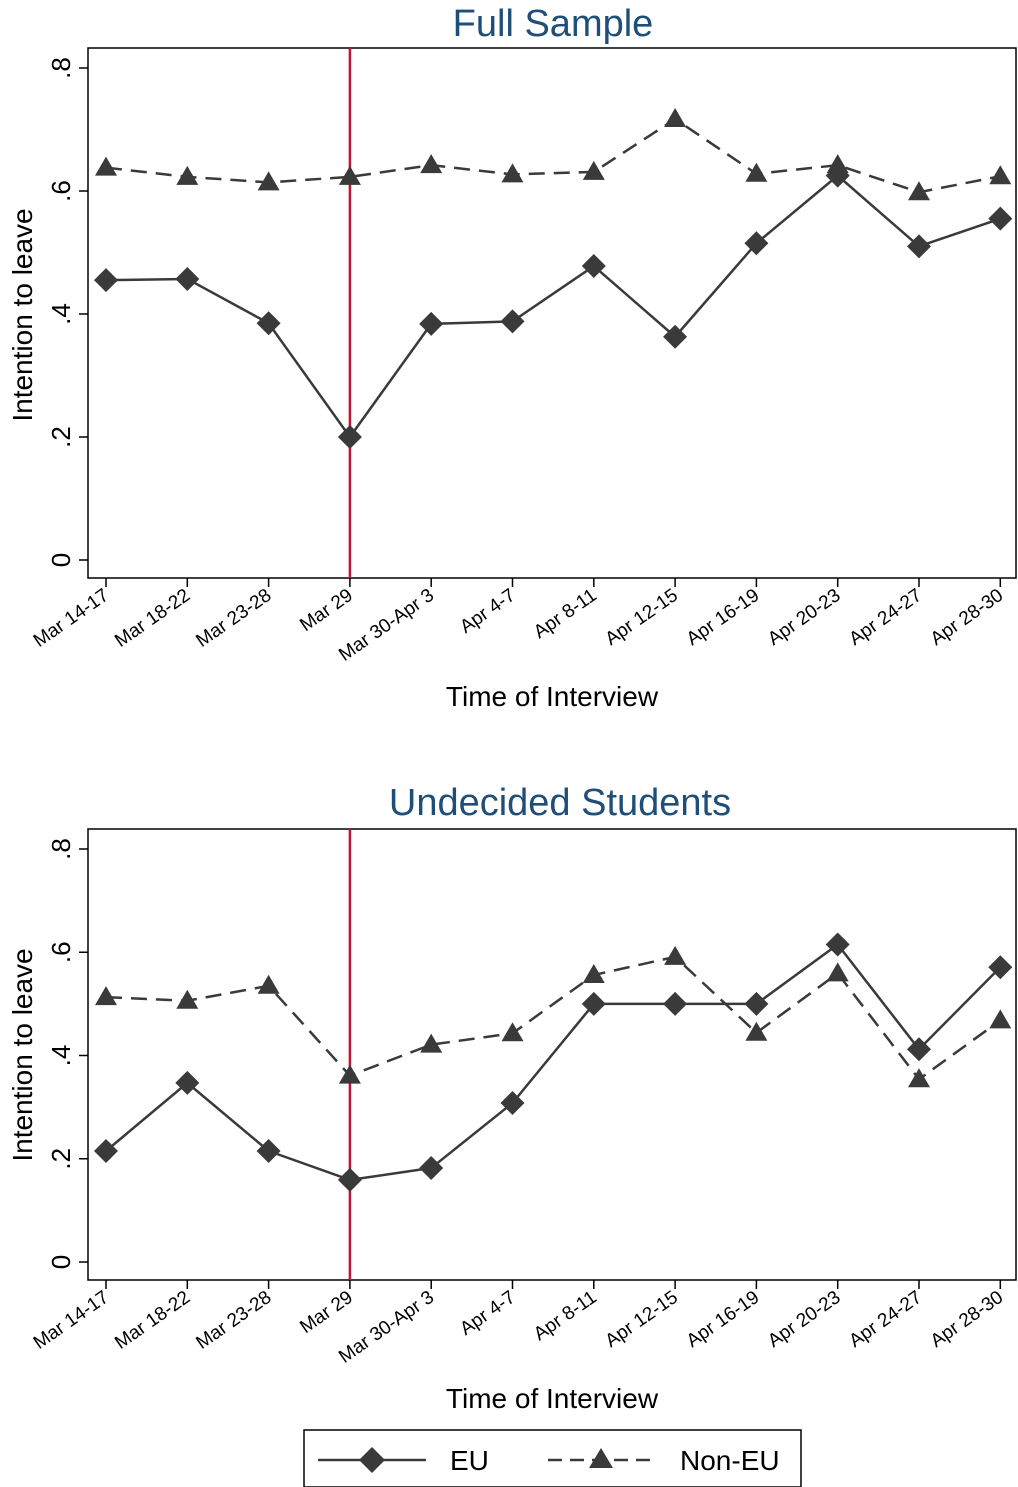 The image size is (1018, 1487). What do you see at coordinates (469, 1460) in the screenshot?
I see `legend-label-eu: EU` at bounding box center [469, 1460].